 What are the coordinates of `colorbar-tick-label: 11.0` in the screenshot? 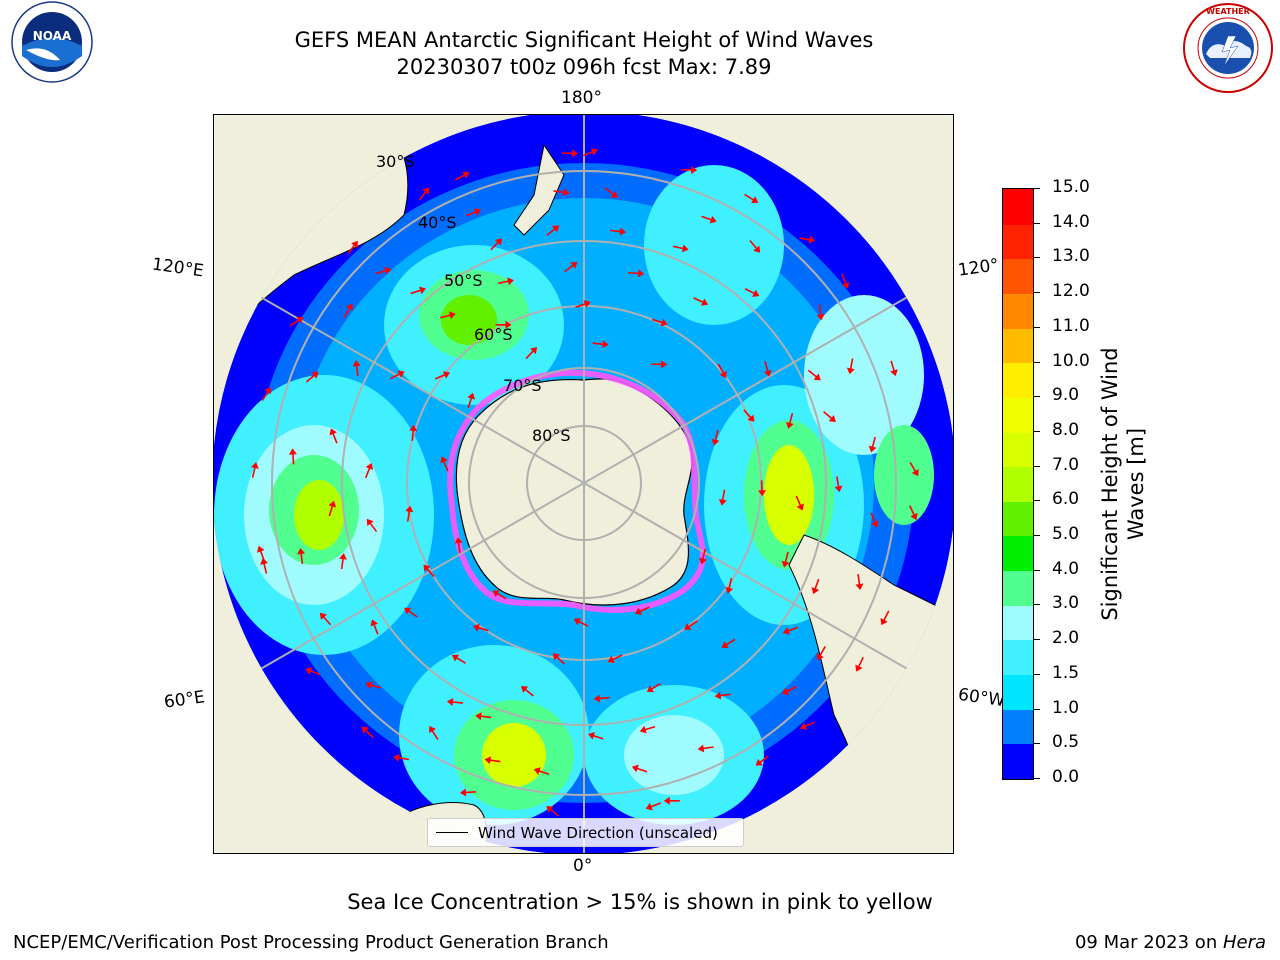 It's located at (1071, 325).